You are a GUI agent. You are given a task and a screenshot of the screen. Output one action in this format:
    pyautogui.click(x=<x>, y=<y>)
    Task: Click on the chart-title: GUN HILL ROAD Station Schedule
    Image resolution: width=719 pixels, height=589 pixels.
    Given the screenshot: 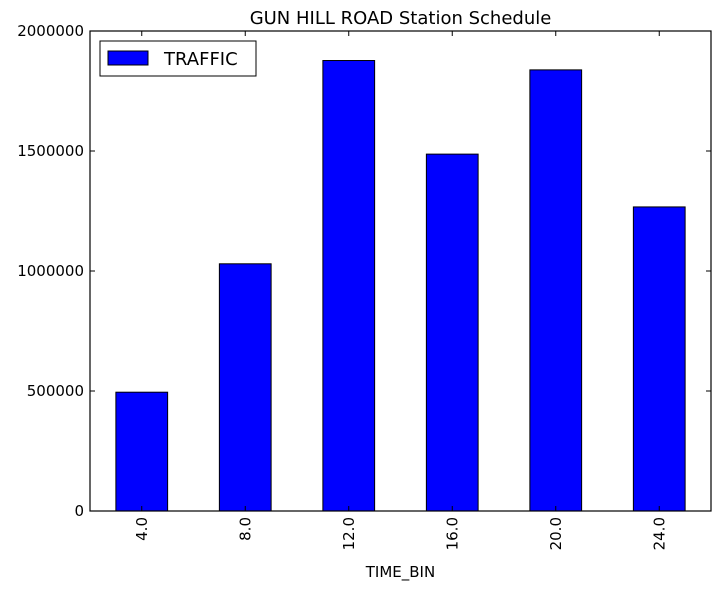 What is the action you would take?
    pyautogui.click(x=401, y=18)
    